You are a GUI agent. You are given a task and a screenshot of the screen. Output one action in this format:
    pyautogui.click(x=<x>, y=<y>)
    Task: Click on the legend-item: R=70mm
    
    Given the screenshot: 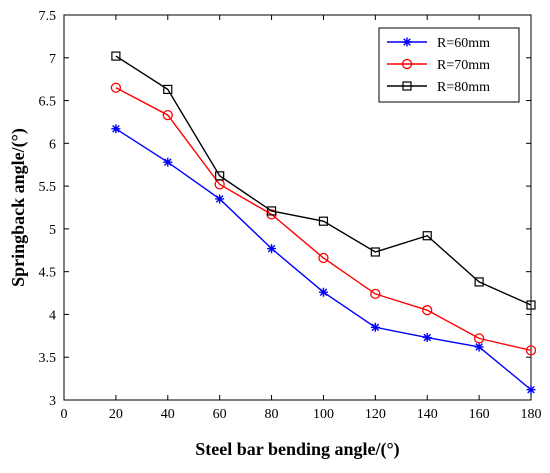 What is the action you would take?
    pyautogui.click(x=438, y=65)
    